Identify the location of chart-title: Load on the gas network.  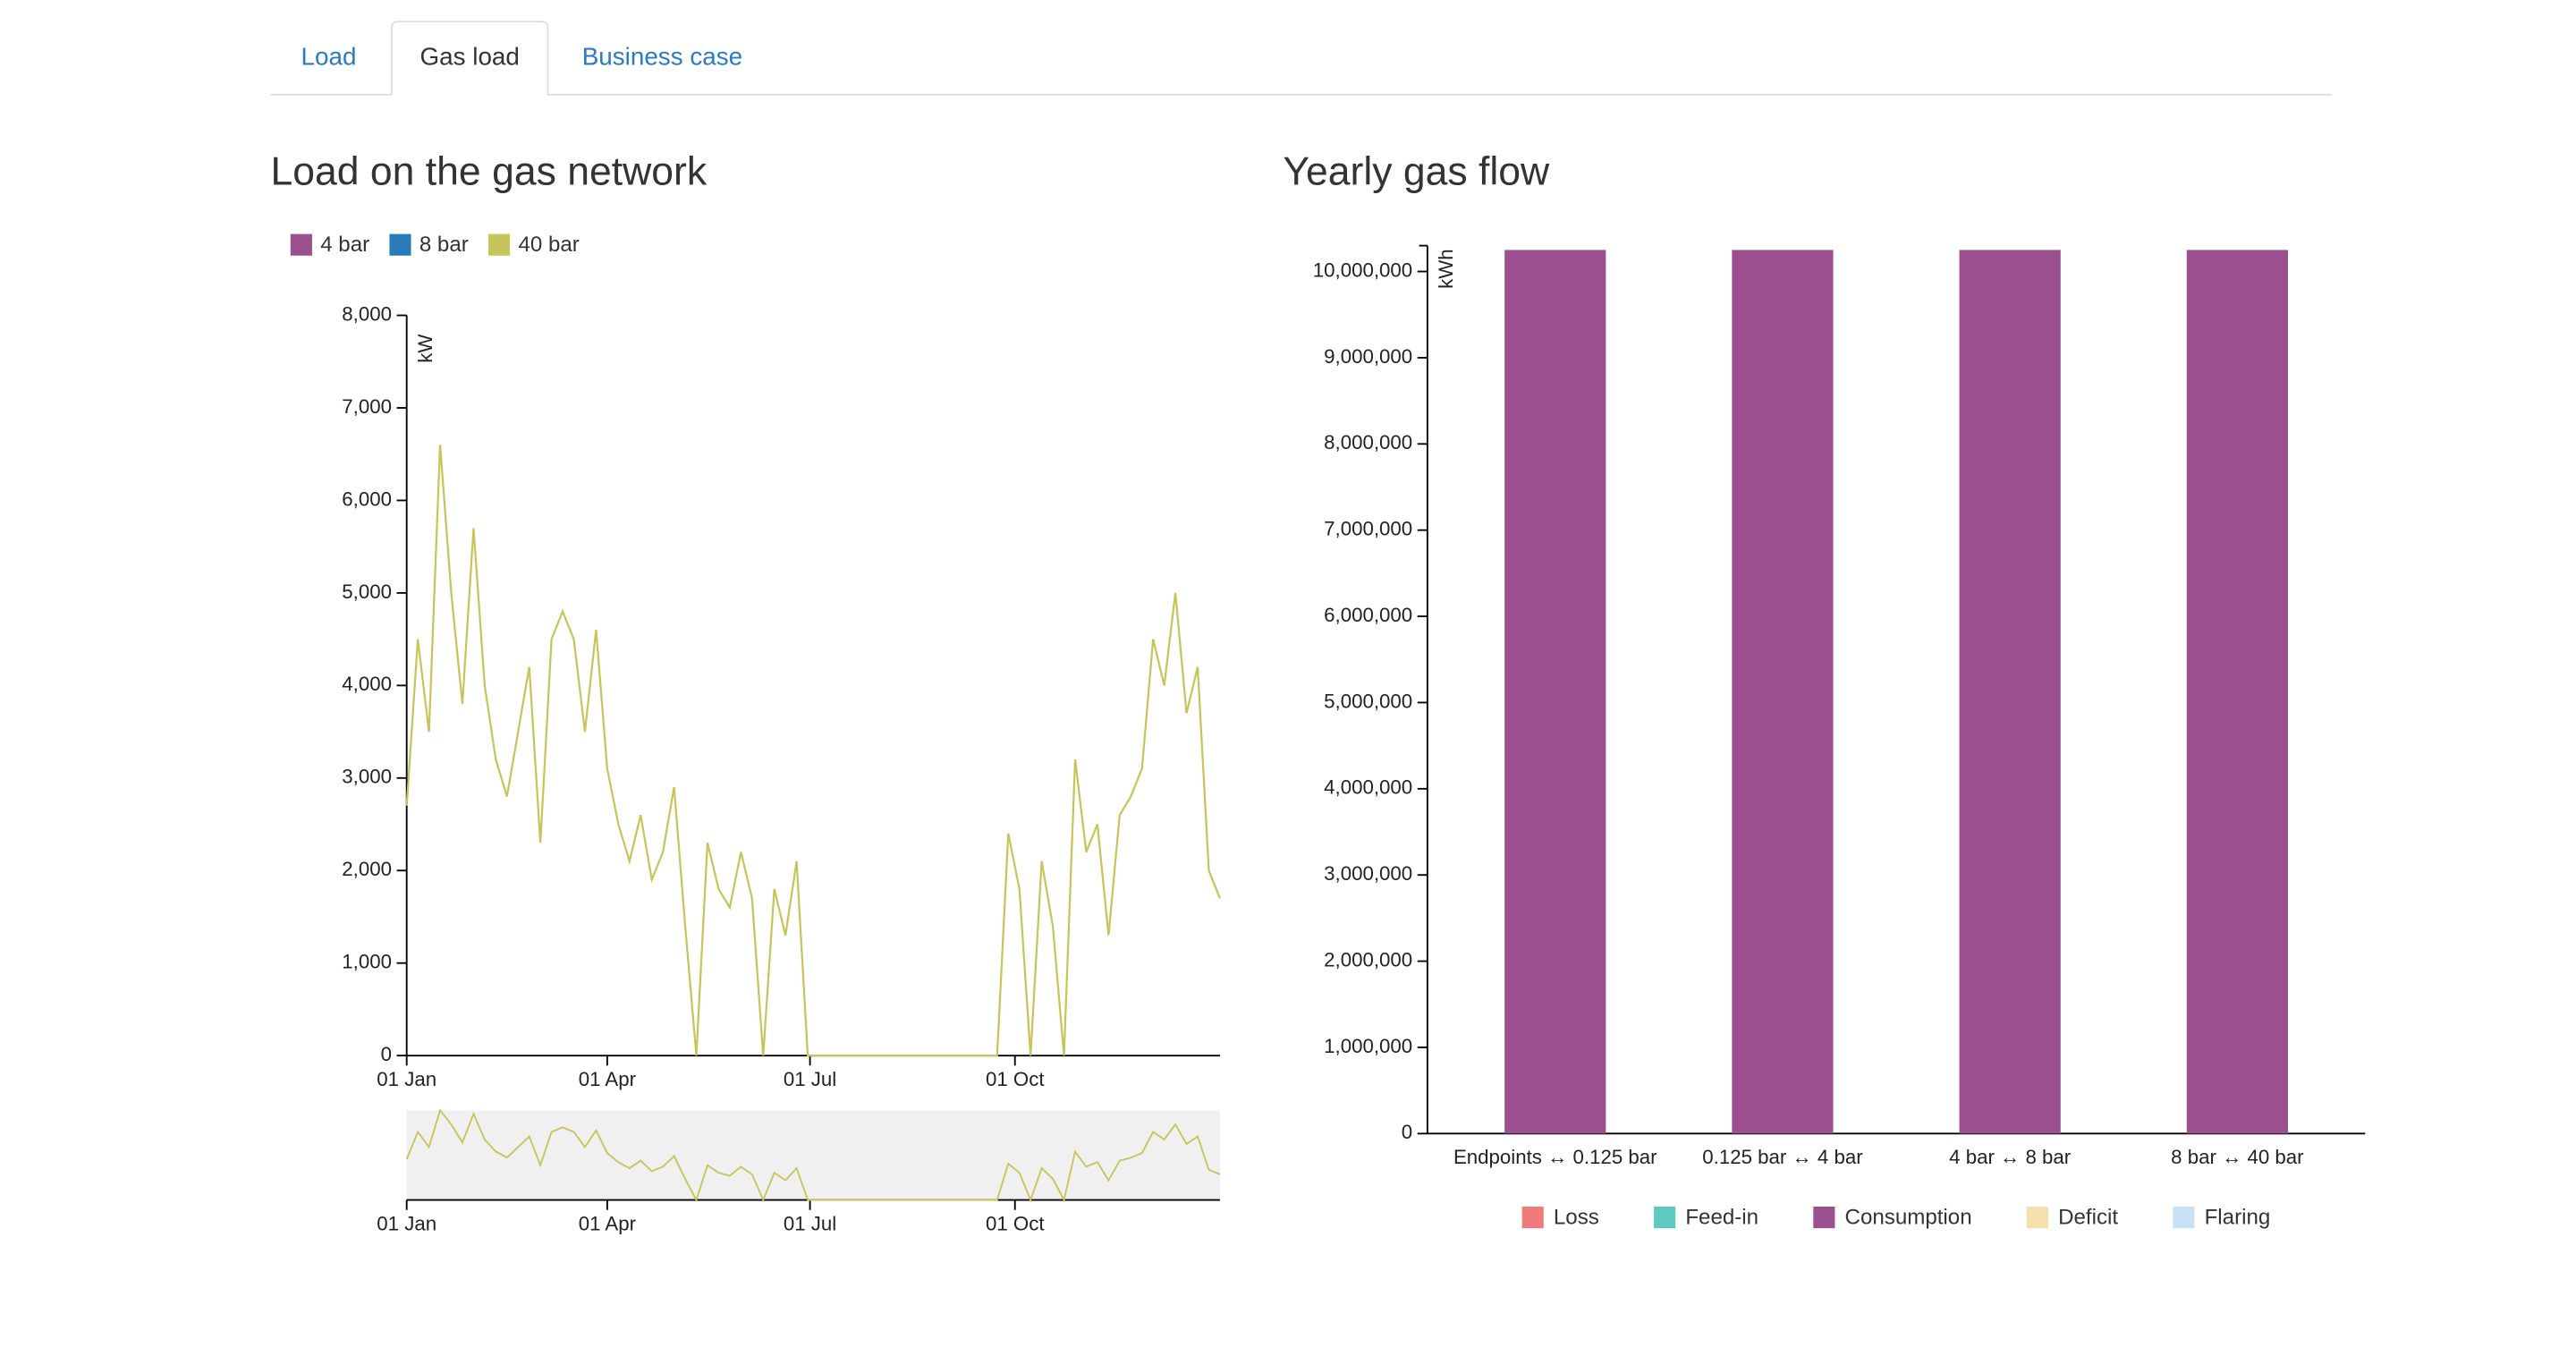
(489, 172).